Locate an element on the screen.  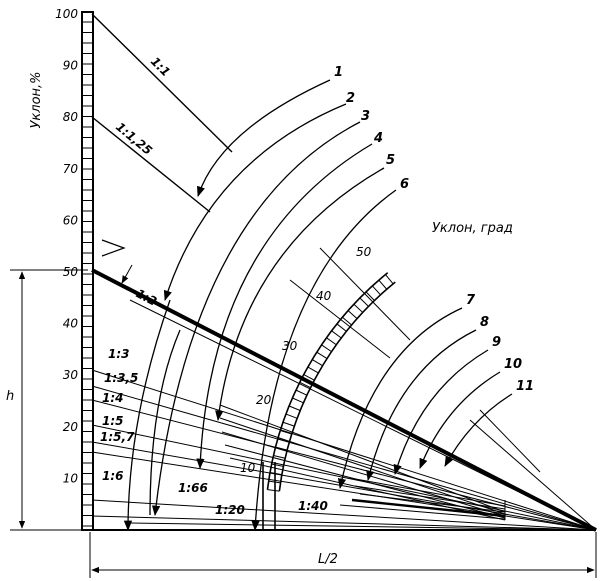
label-1-3-5: 1:3,5 is located at coordinates (121, 378).